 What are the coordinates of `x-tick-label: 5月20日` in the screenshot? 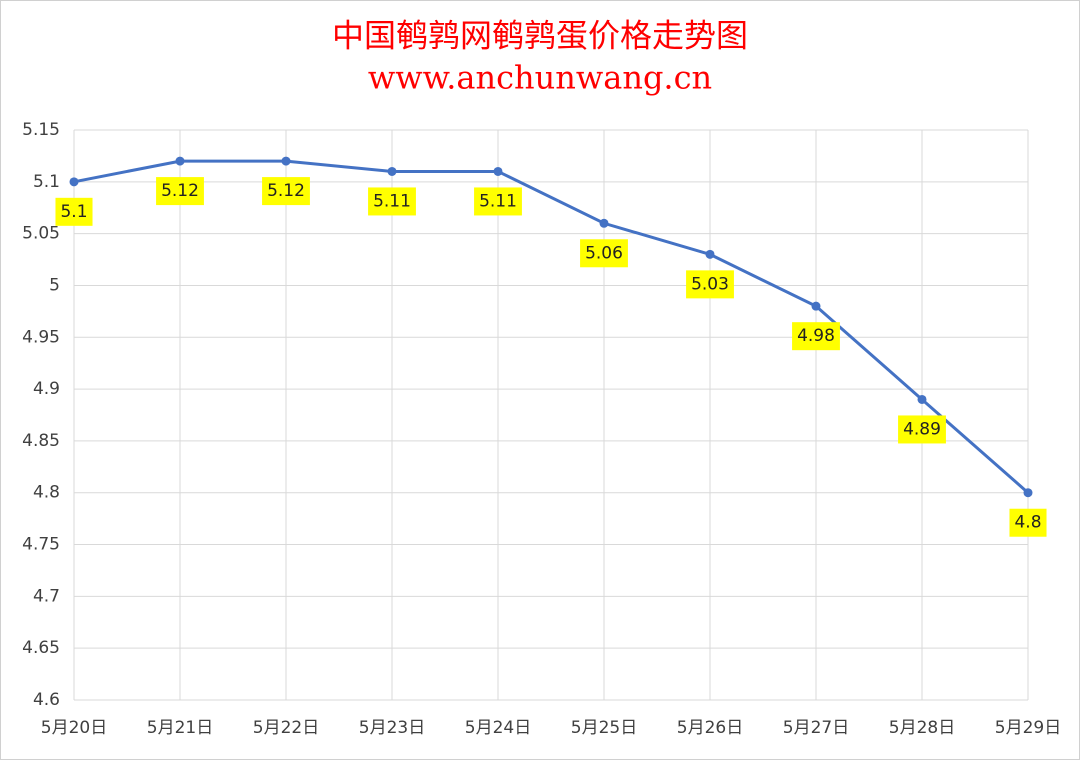 It's located at (74, 728).